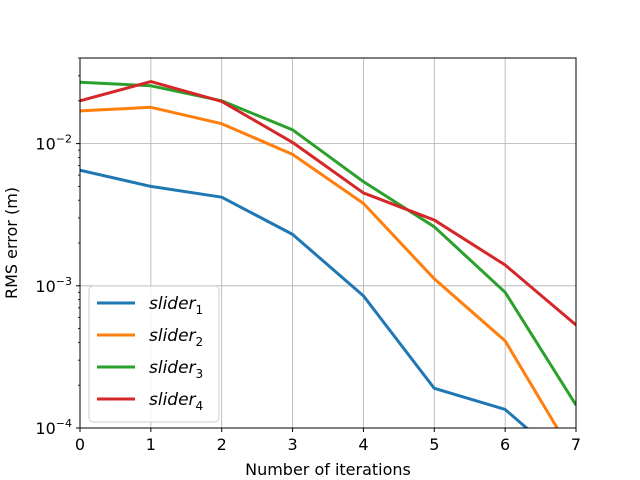 The image size is (640, 480). I want to click on legend-series-subscript: 3, so click(200, 374).